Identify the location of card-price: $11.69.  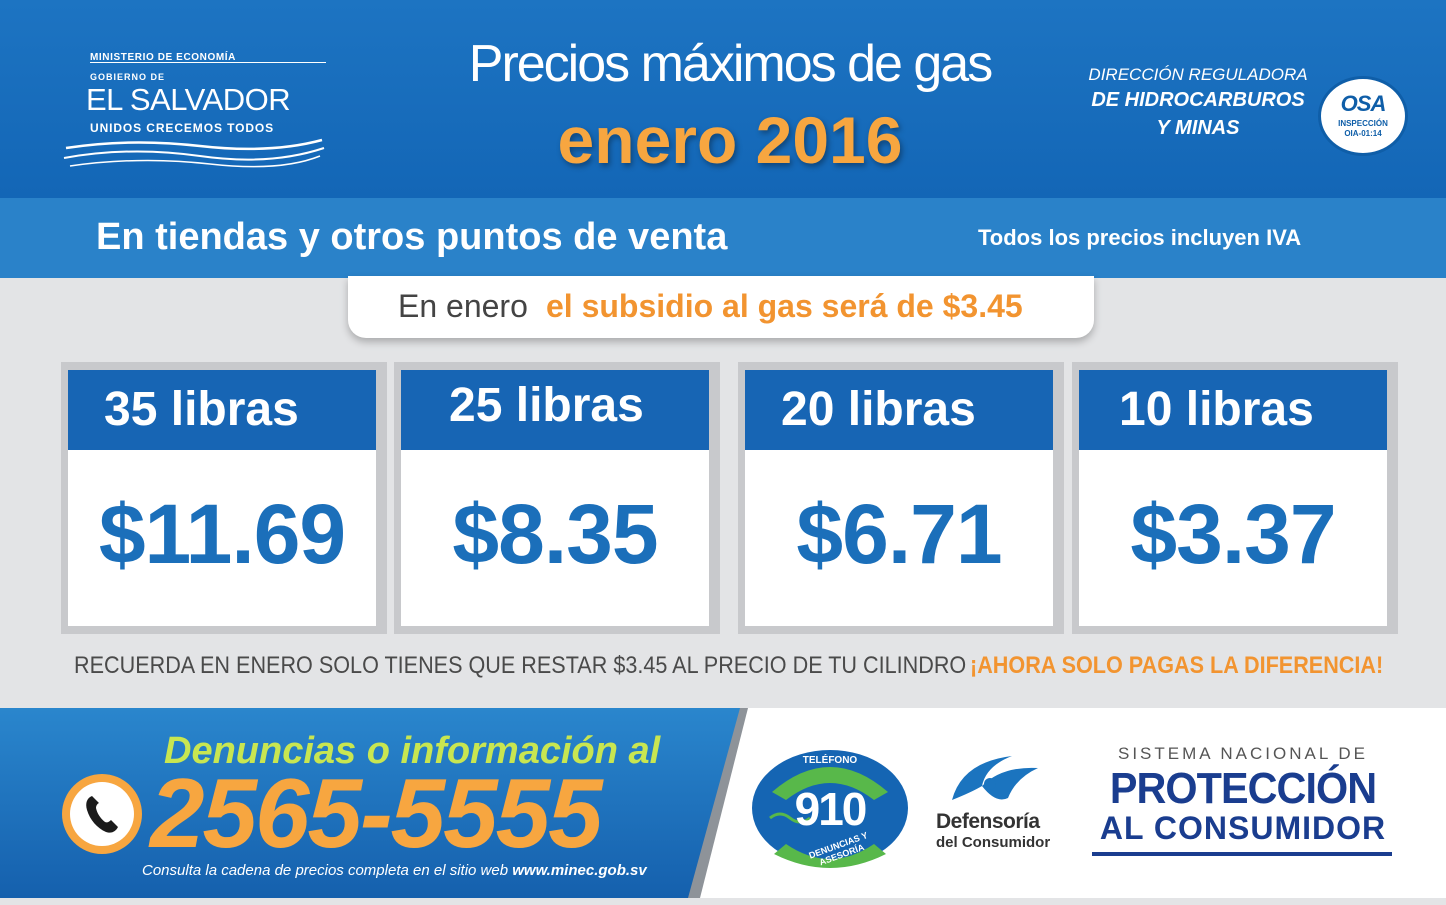
(222, 534).